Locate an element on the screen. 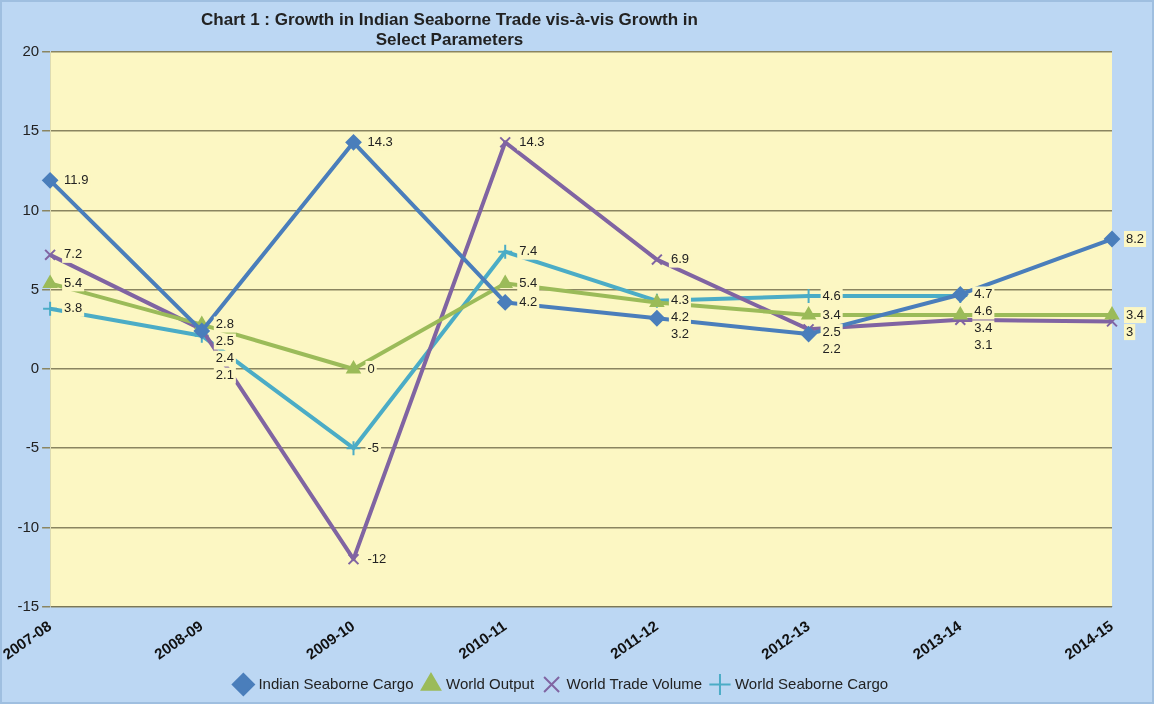 The image size is (1154, 704). legend-label: Indian Seaborne Cargo is located at coordinates (336, 683).